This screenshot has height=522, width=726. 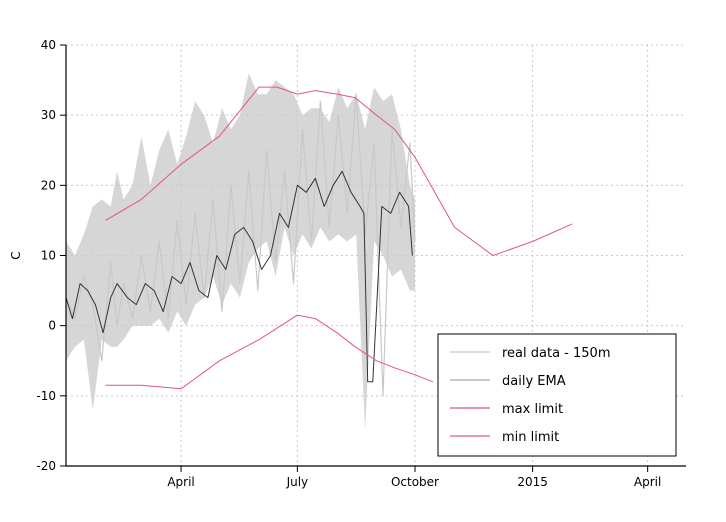 I want to click on x-tick-label: October, so click(x=415, y=482).